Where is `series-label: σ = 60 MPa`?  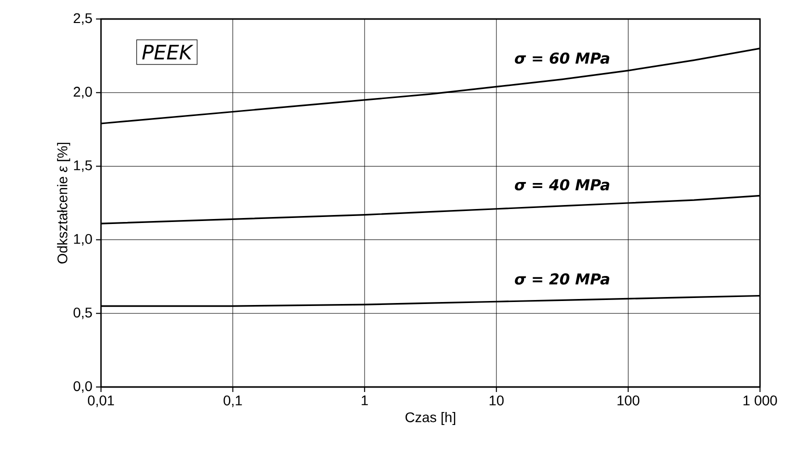 series-label: σ = 60 MPa is located at coordinates (562, 58).